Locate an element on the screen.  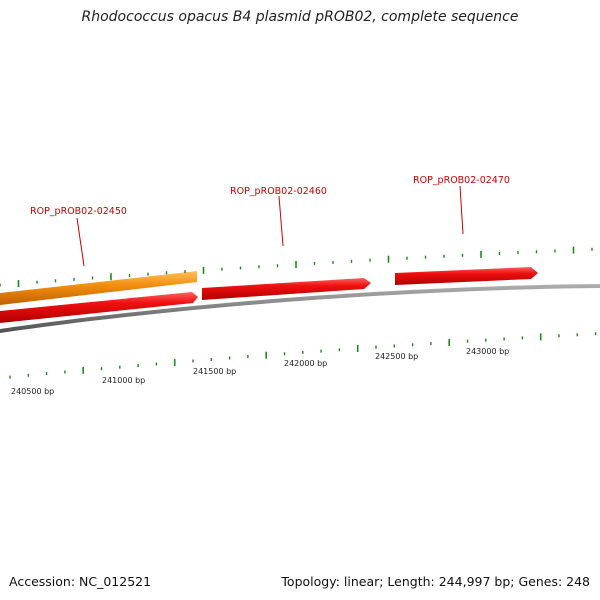
upper-tick-row is located at coordinates (296, 267).